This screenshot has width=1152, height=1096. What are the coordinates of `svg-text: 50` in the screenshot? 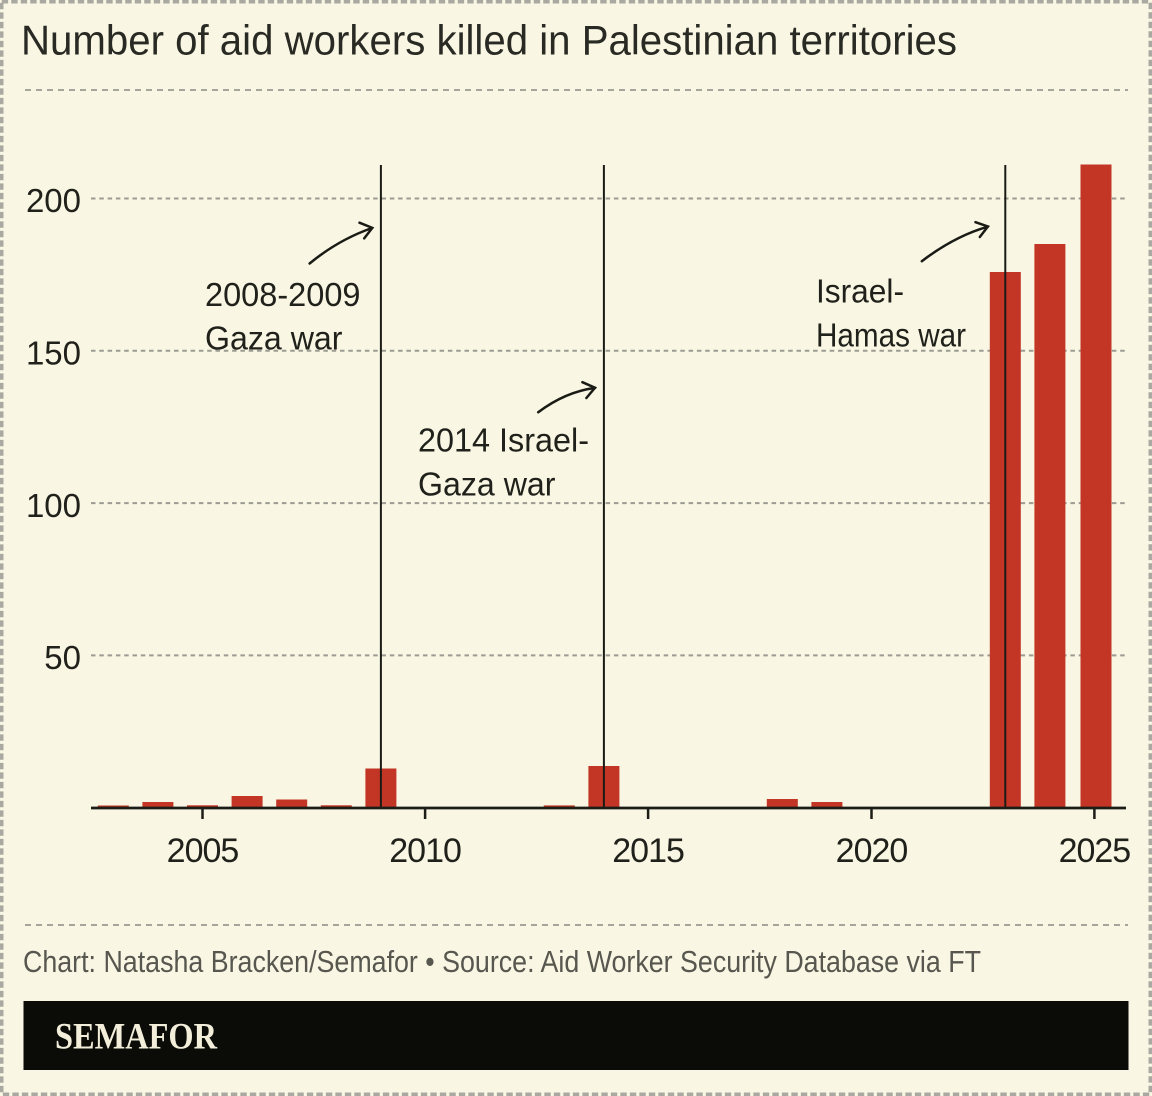 It's located at (62, 657).